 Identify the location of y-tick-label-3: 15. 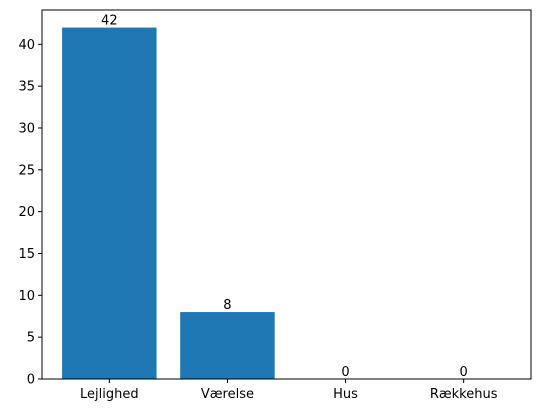
(26, 254).